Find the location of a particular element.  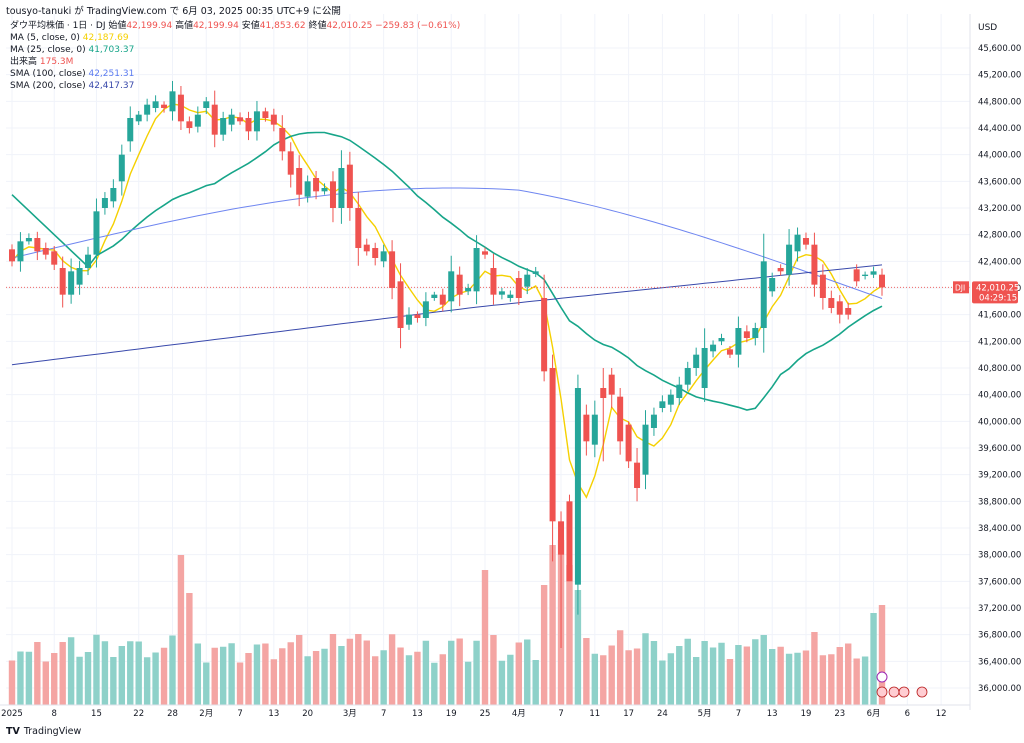

legend-sma200: SMA (200, close) 42,417.37 is located at coordinates (72, 86).